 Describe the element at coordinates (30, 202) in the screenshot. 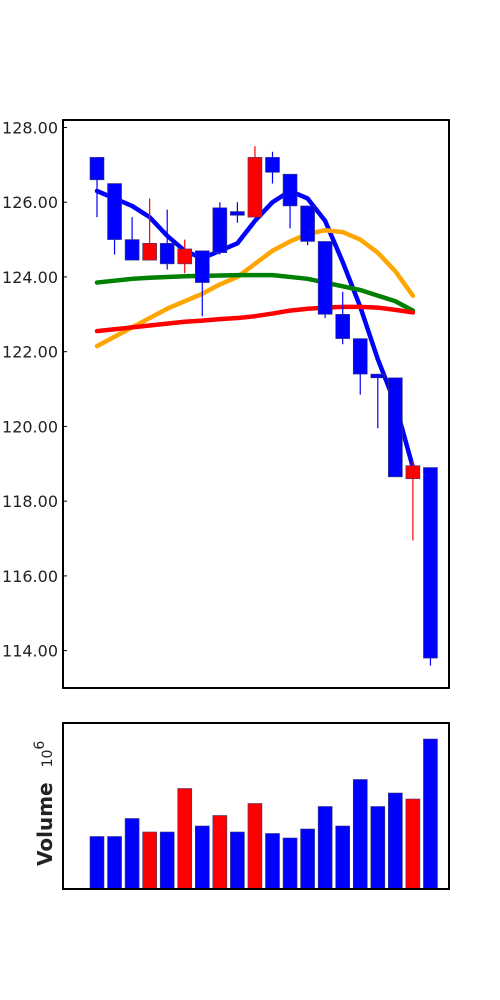

I see `price-y-tick-label: 126.00` at that location.